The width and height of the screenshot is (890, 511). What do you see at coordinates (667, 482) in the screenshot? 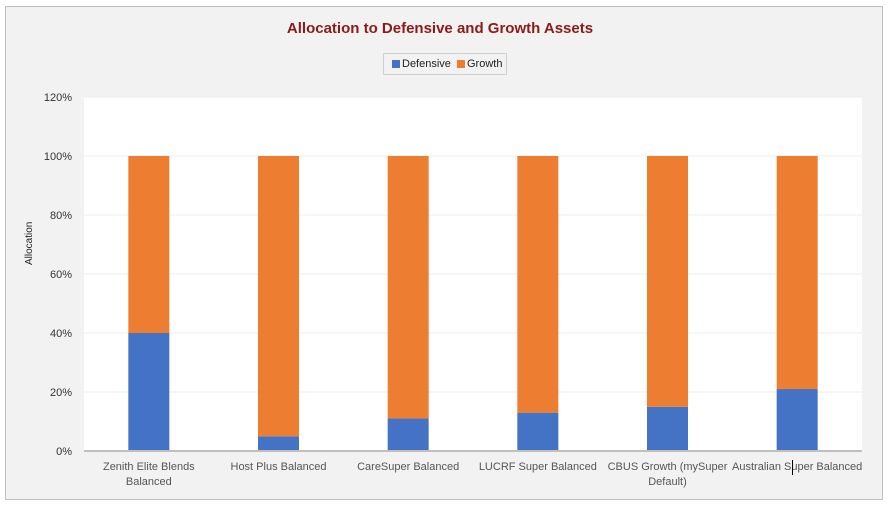
I see `x-tick-label: Default)` at bounding box center [667, 482].